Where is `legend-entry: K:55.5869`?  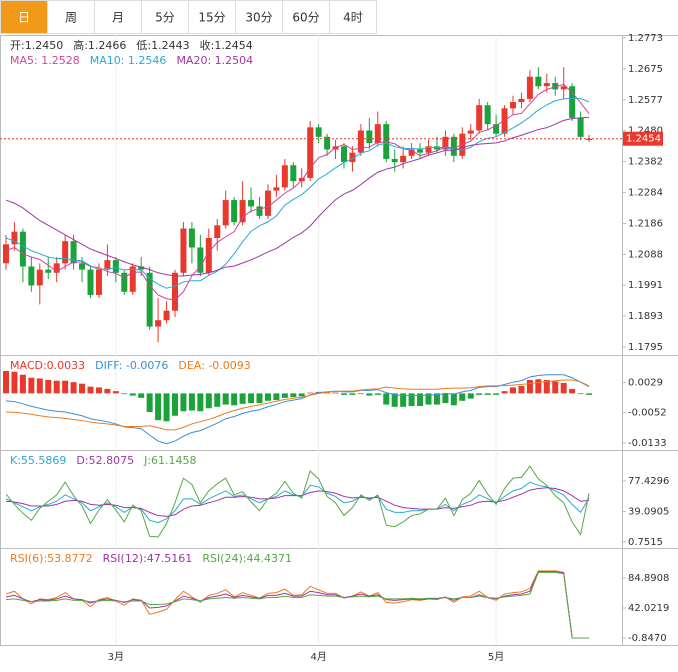
legend-entry: K:55.5869 is located at coordinates (38, 460).